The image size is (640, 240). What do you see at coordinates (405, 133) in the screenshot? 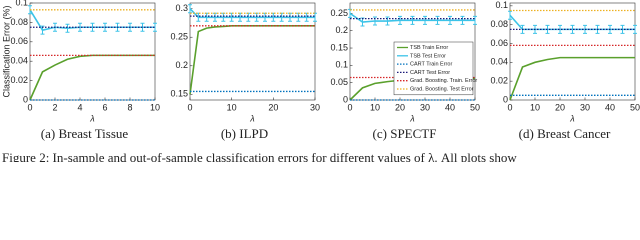
I see `panel-caption: (c) SPECTF` at bounding box center [405, 133].